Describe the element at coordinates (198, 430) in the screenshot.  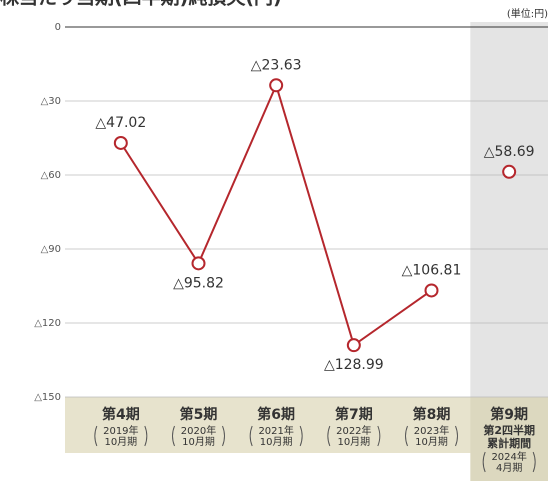
I see `period-label: 2020年` at that location.